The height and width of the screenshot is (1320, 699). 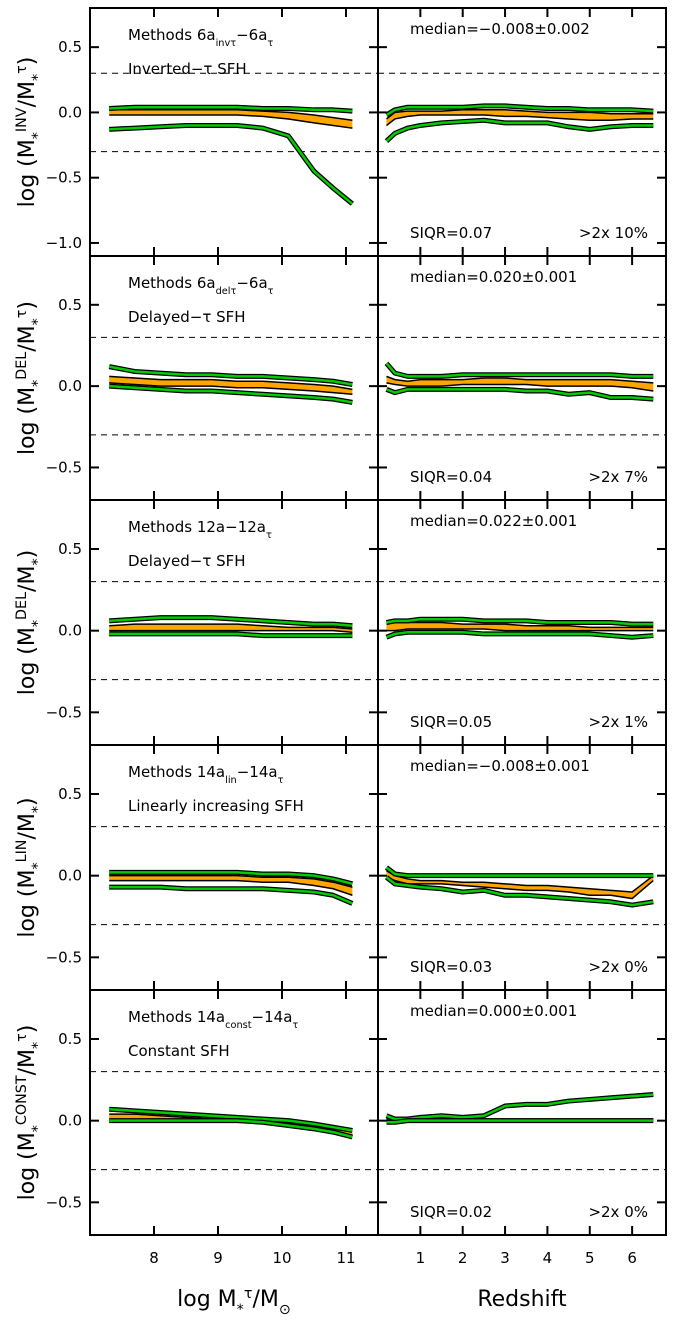 I want to click on y-axis-label: log (M*INV/M*τ), so click(x=30, y=132).